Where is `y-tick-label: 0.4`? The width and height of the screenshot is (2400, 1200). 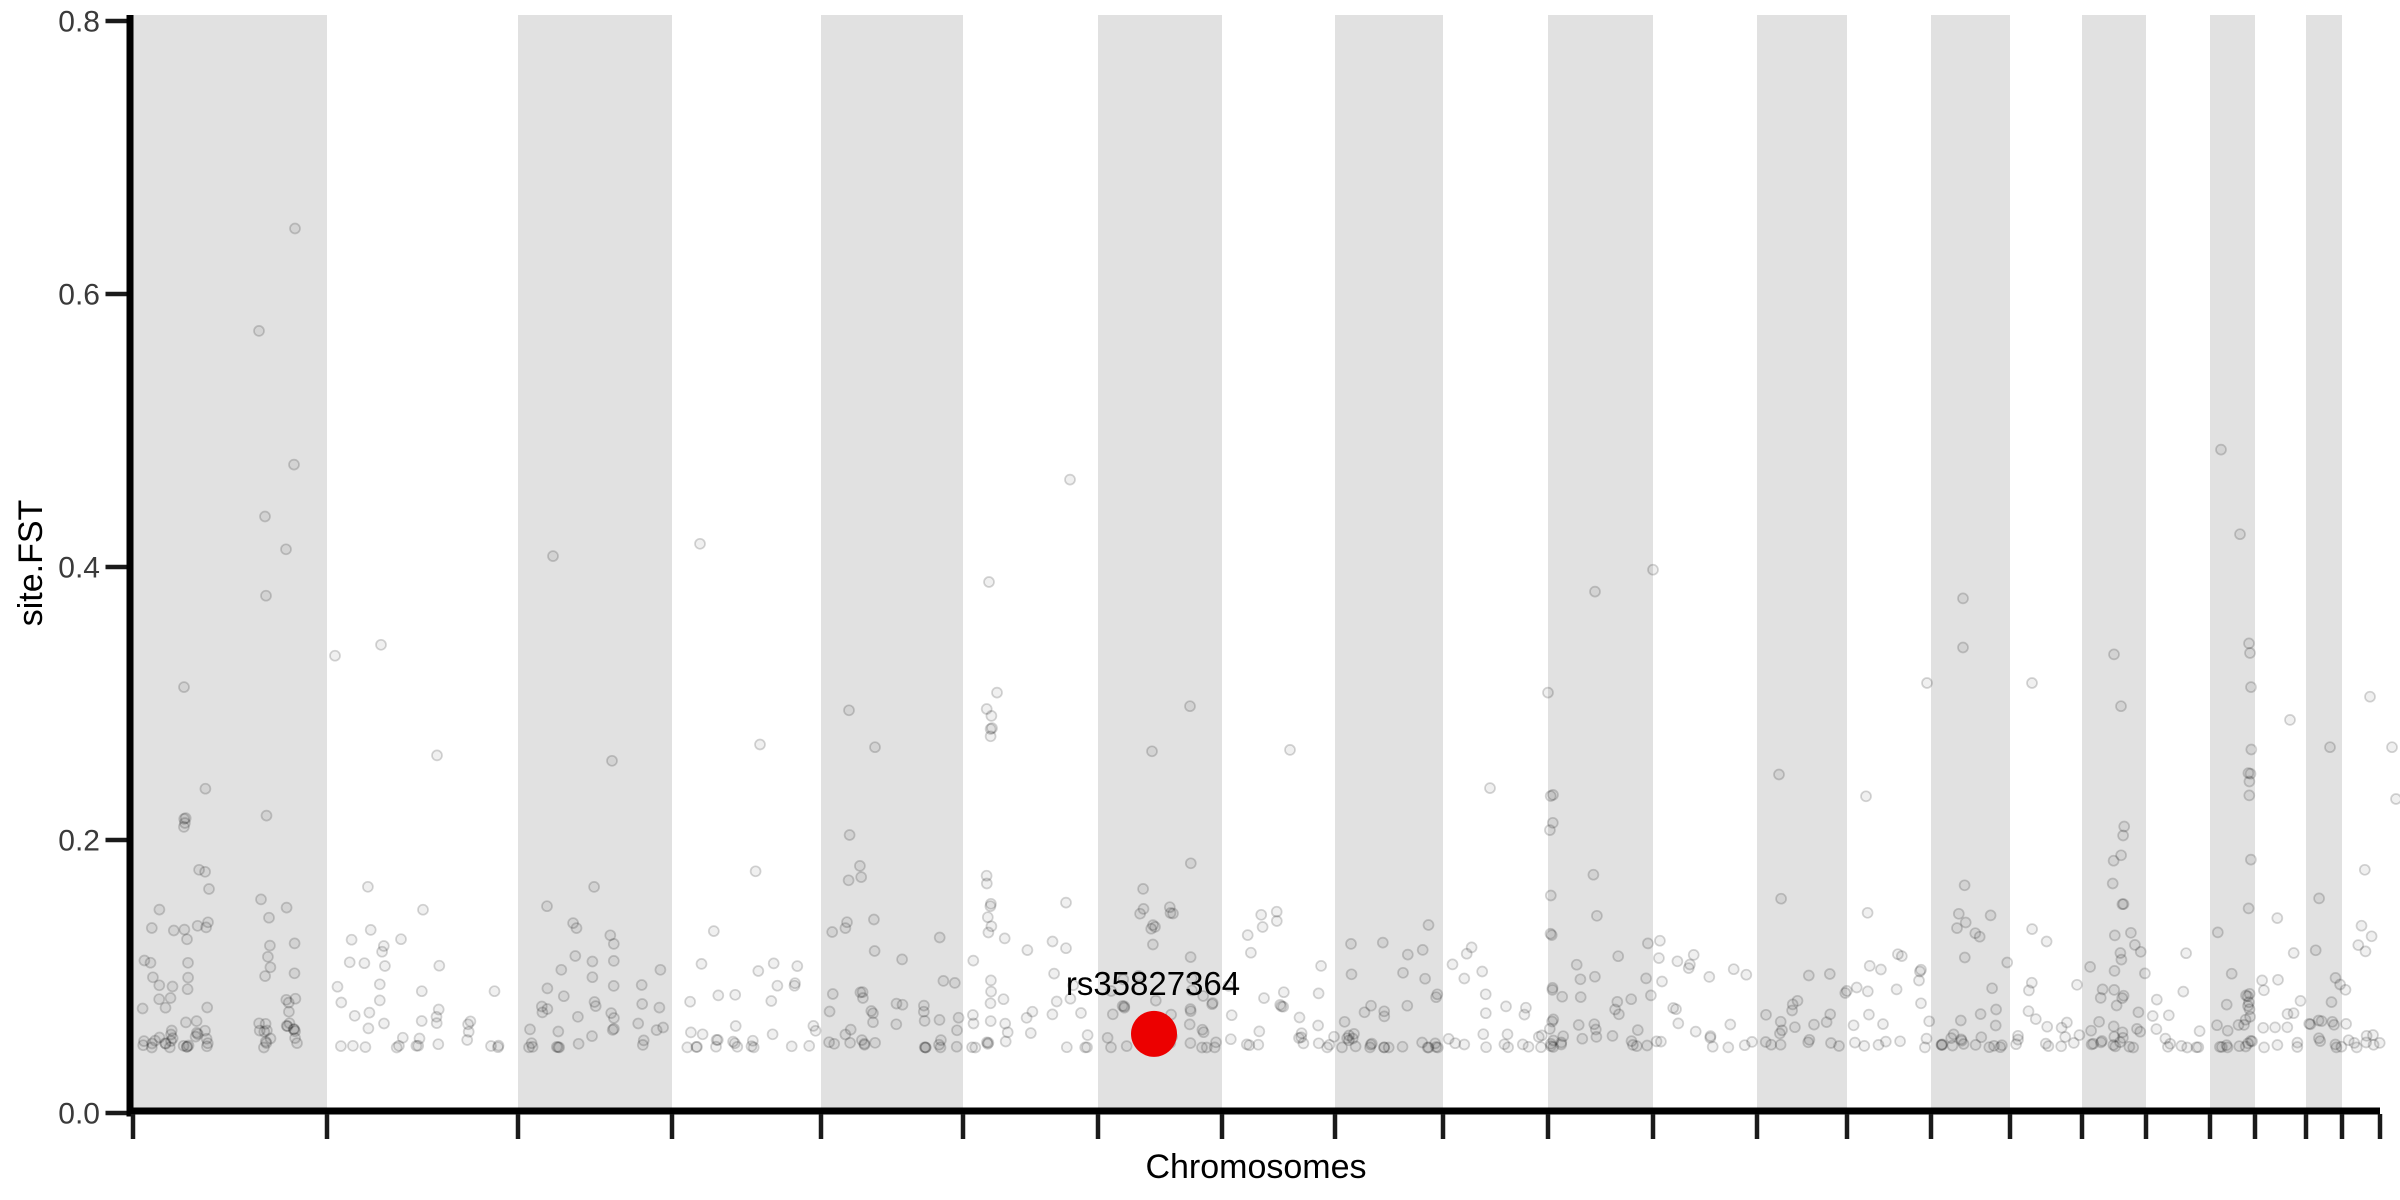 y-tick-label: 0.4 is located at coordinates (79, 568).